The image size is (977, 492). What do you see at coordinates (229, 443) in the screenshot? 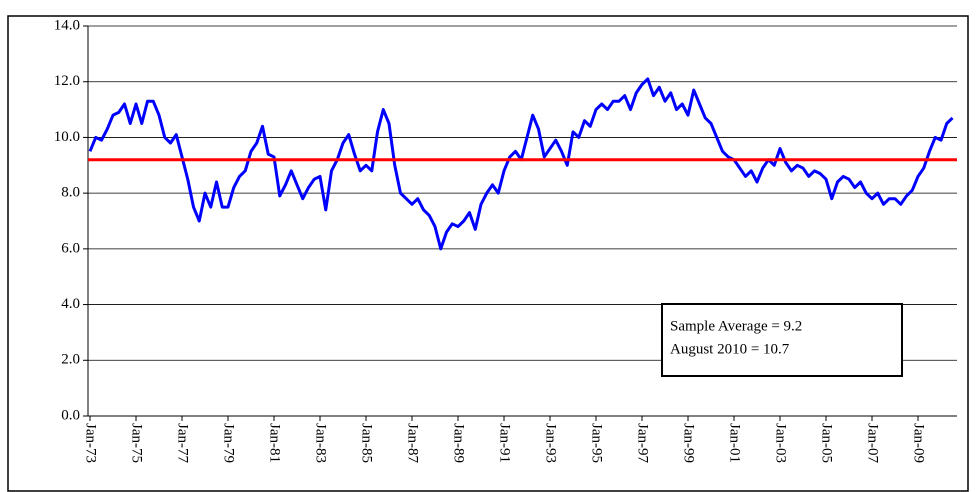
I see `x-tick-label: Jan-79` at bounding box center [229, 443].